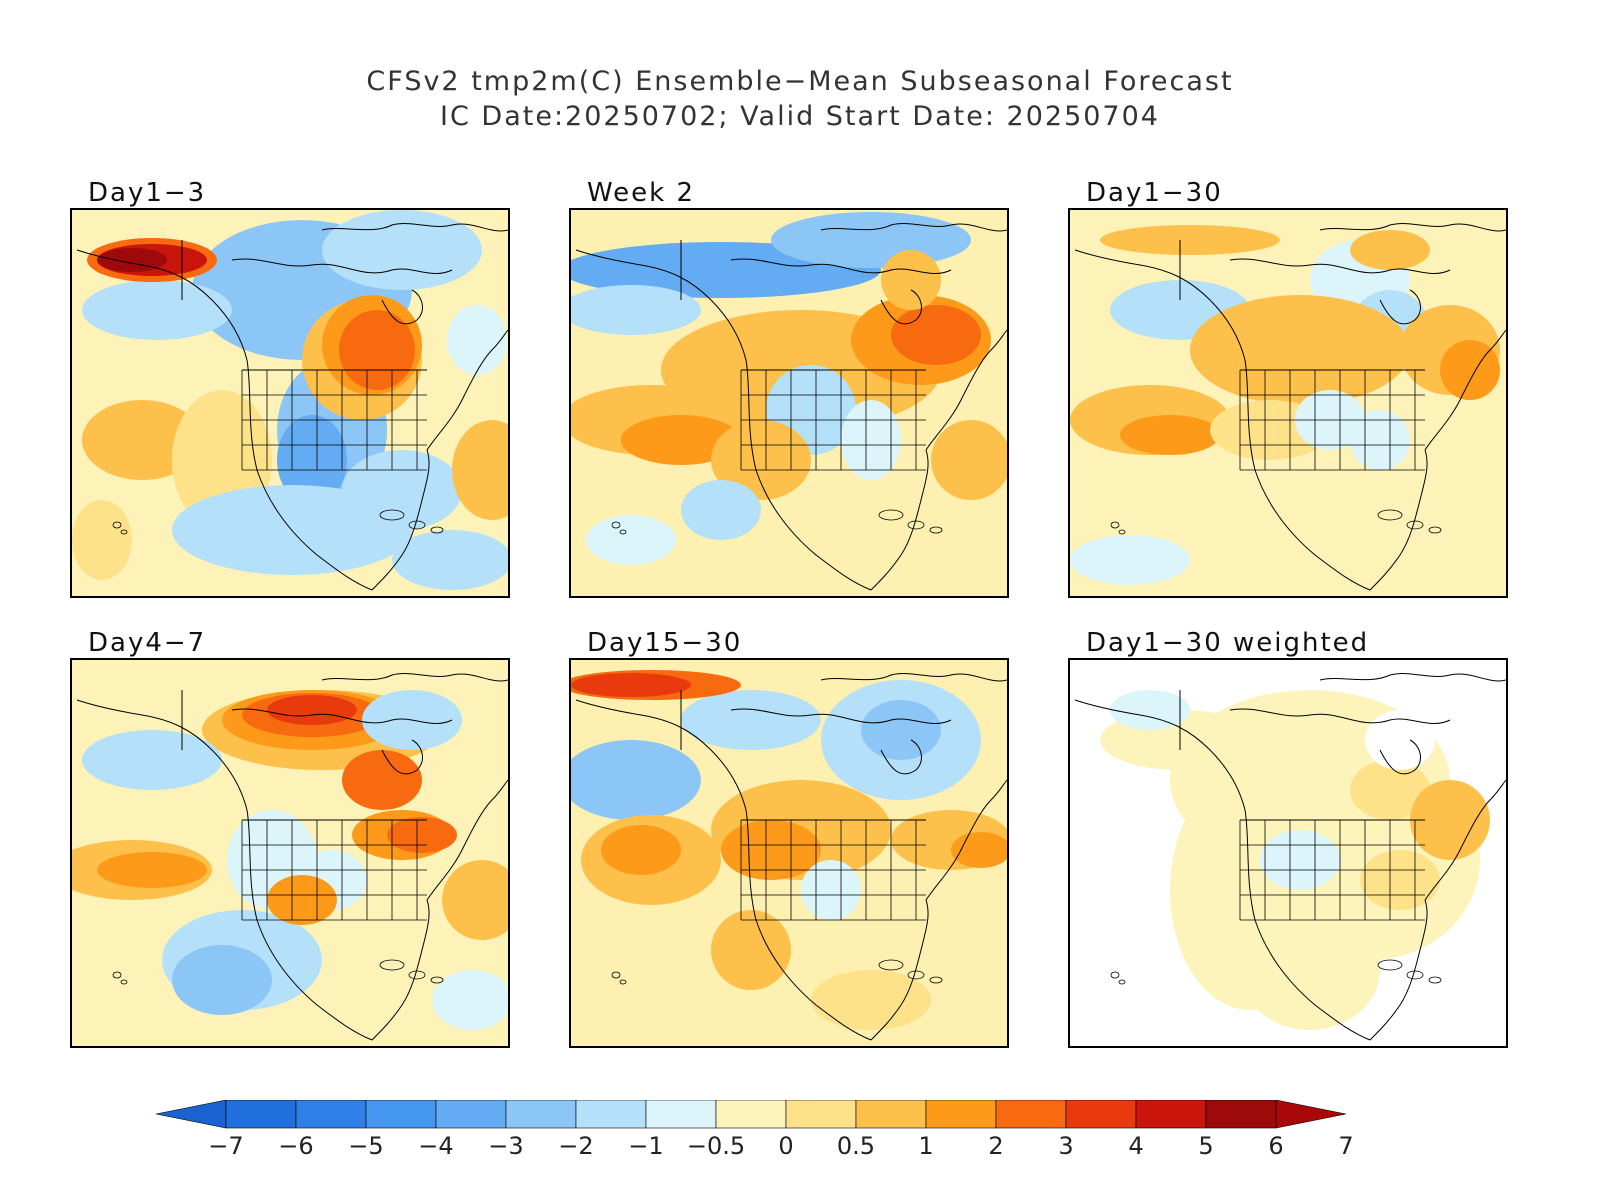 This screenshot has height=1200, width=1600. I want to click on panel-label-day4-7: Day4−7, so click(147, 643).